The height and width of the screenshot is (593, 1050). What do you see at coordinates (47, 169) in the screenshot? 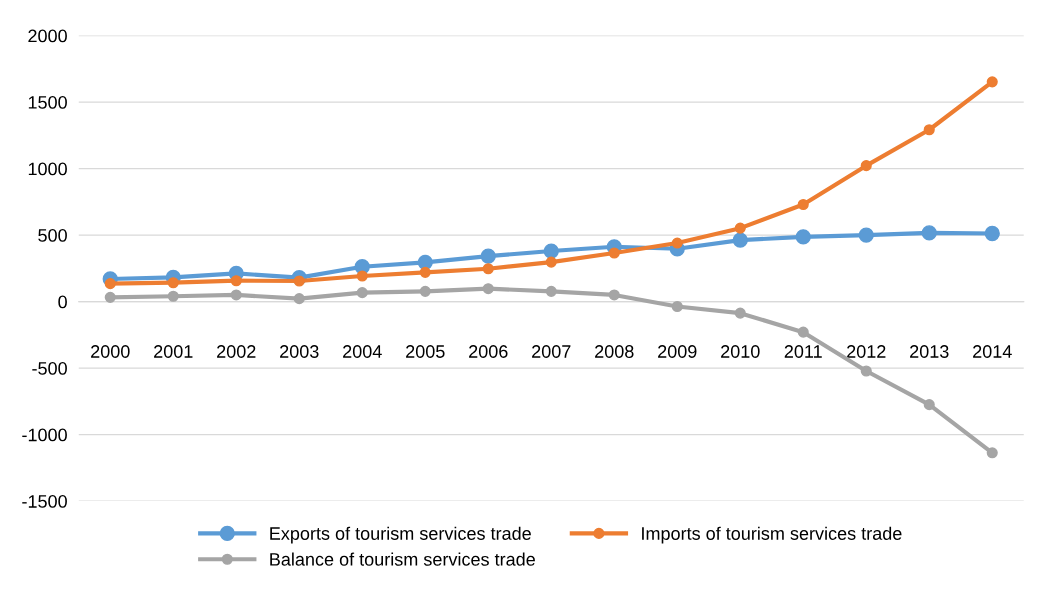
I see `y-tick-label: 1000` at bounding box center [47, 169].